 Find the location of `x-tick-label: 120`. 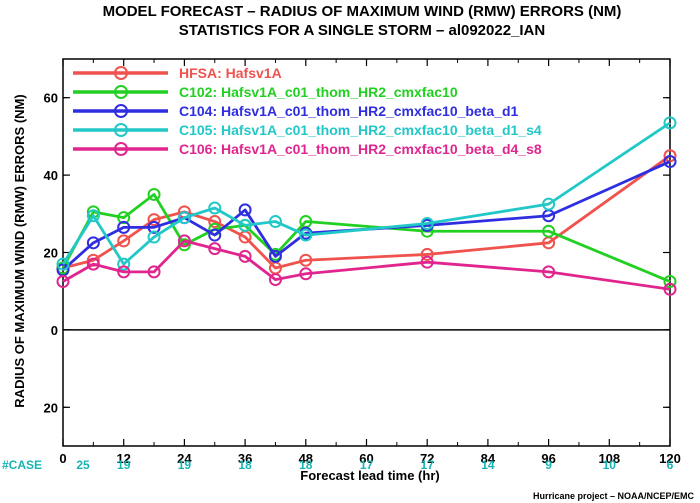

x-tick-label: 120 is located at coordinates (670, 458).